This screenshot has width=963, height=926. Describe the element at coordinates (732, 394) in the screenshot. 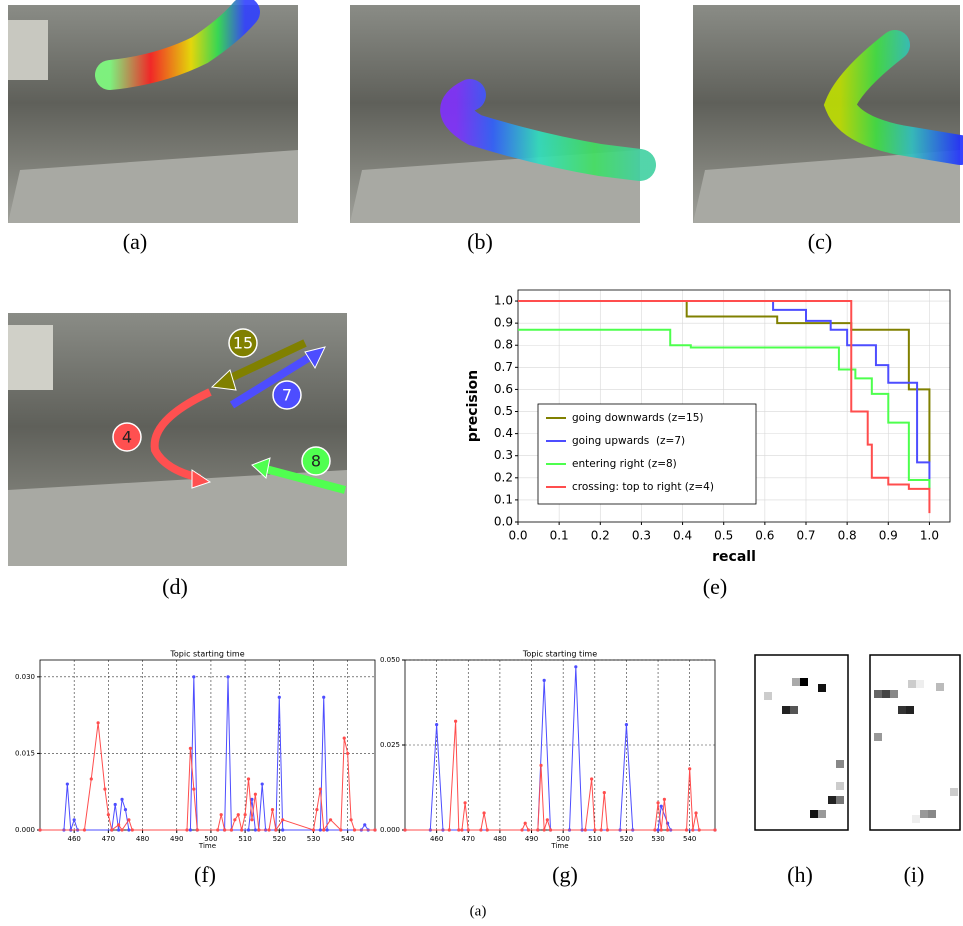

I see `series-line` at that location.